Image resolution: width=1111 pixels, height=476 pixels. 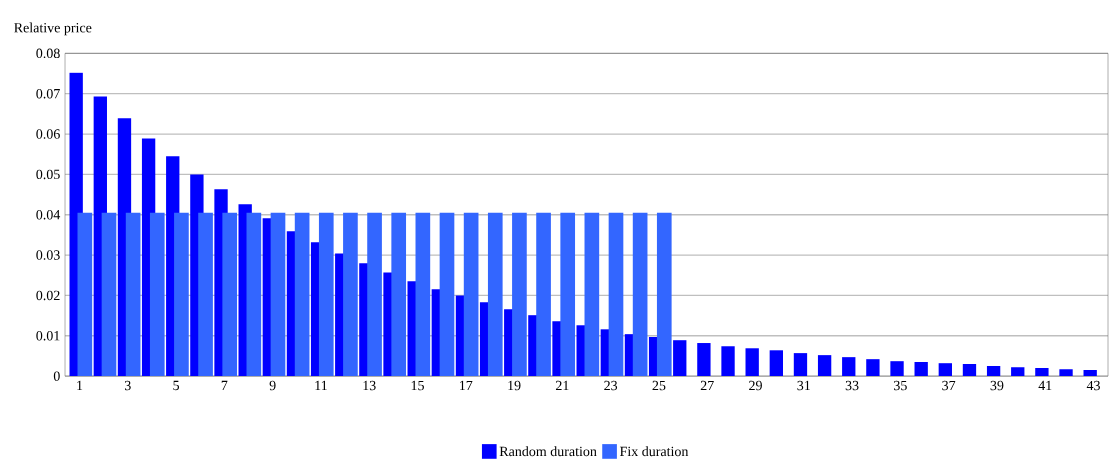 What do you see at coordinates (53, 29) in the screenshot?
I see `y-axis-title: Relative price` at bounding box center [53, 29].